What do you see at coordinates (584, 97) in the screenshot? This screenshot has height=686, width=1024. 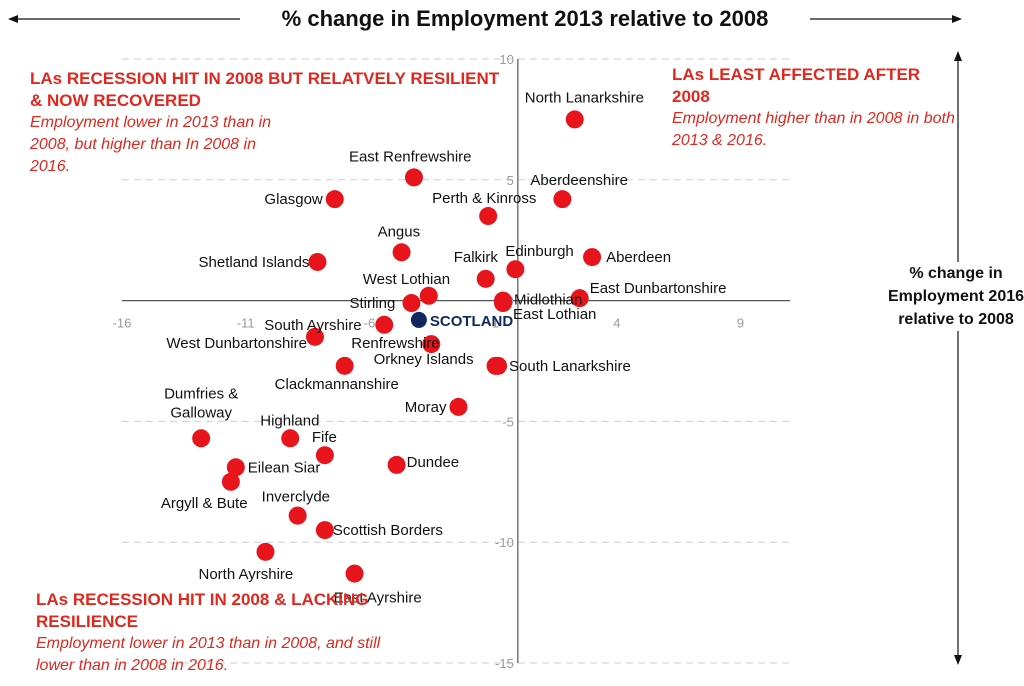 I see `label-north-lanarkshire: North Lanarkshire` at bounding box center [584, 97].